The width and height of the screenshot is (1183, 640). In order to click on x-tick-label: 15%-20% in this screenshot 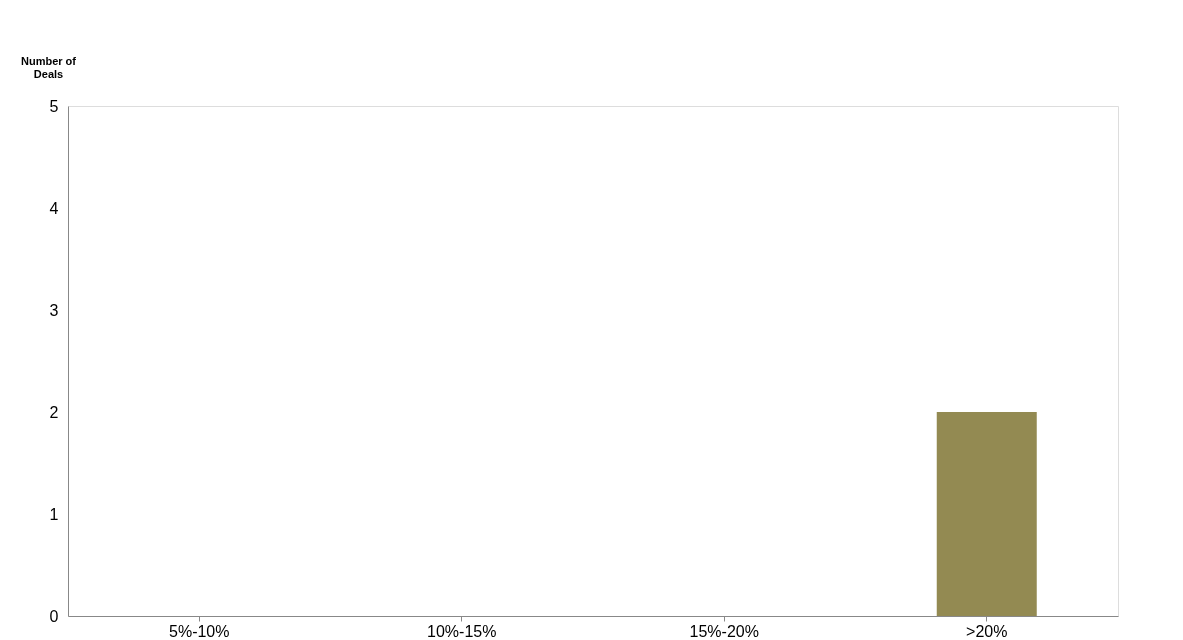, I will do `click(724, 631)`.